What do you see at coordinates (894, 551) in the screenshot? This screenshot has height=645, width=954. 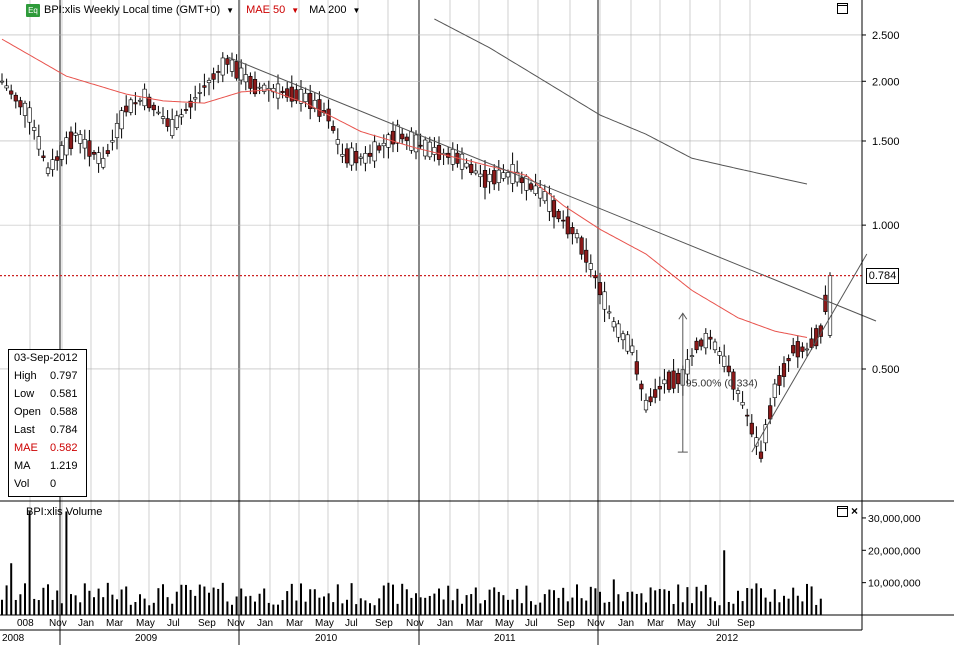 I see `volume-tick-label: 20,000,000` at bounding box center [894, 551].